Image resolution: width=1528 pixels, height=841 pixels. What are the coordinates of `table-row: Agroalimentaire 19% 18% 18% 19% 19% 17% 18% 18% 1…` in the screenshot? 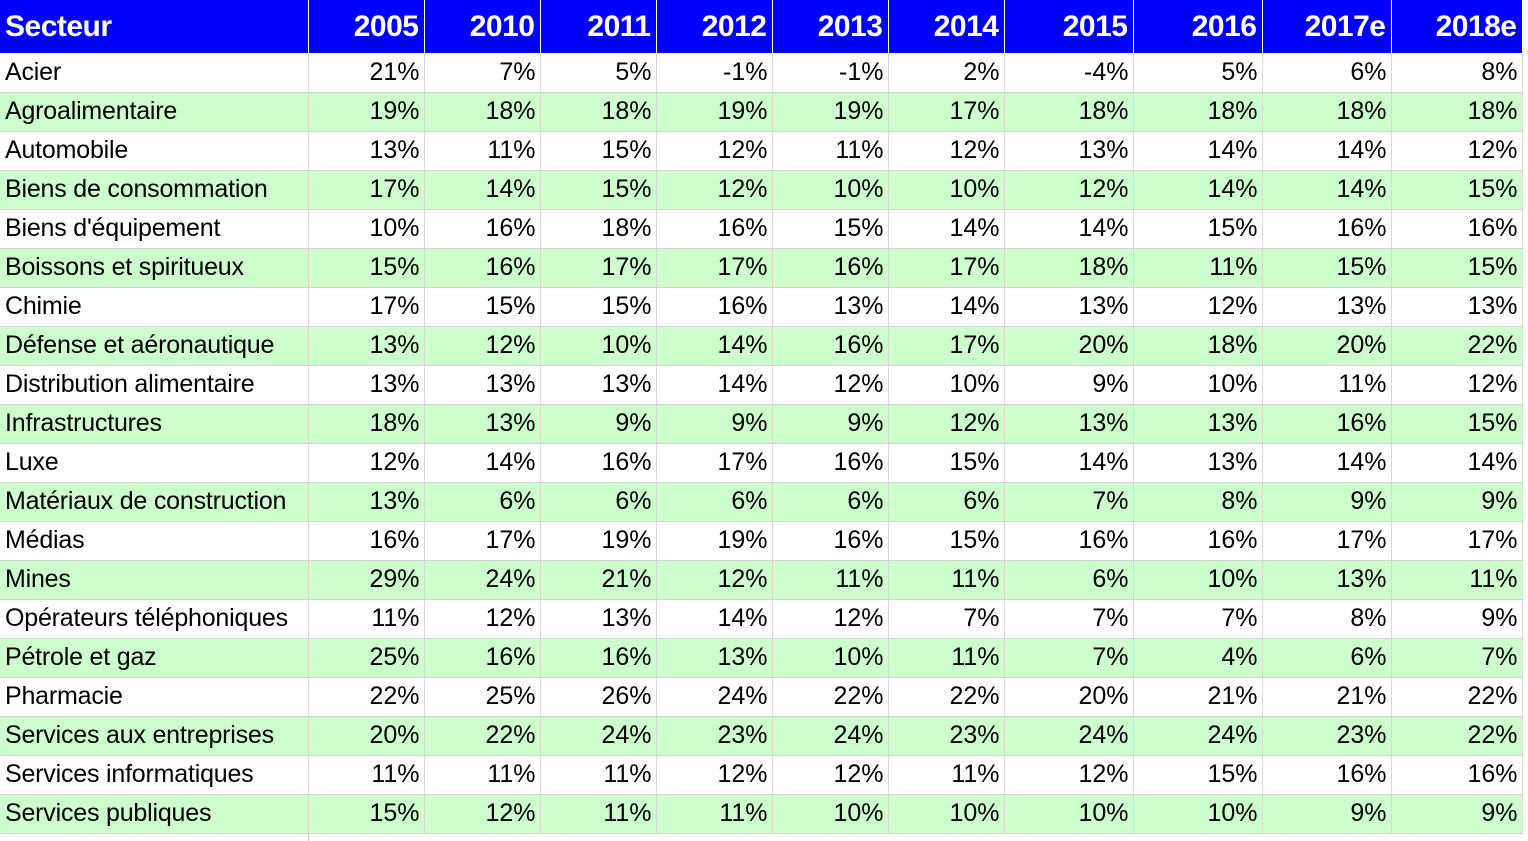 It's located at (761, 112).